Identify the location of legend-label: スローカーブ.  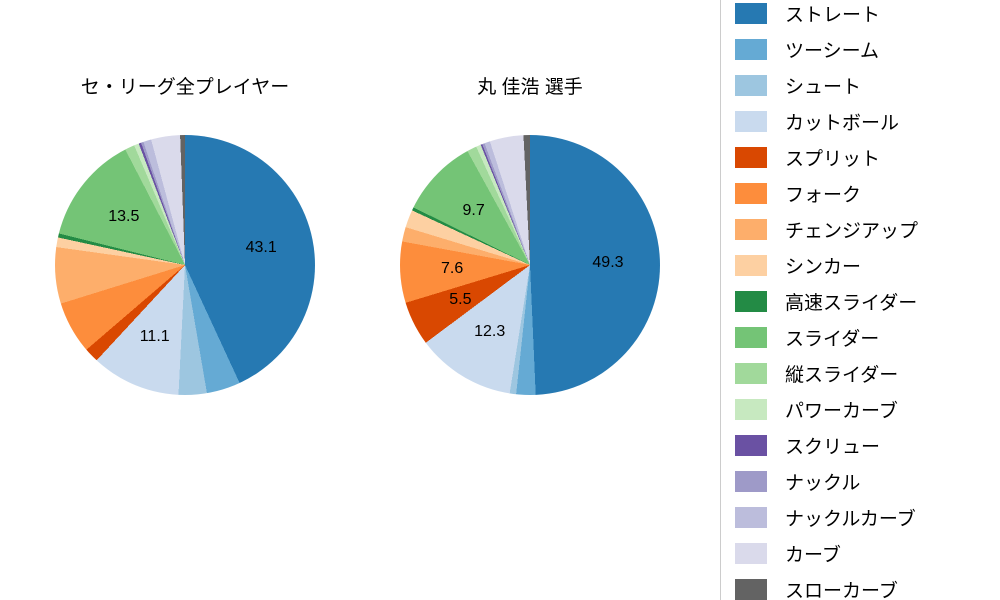
(841, 590).